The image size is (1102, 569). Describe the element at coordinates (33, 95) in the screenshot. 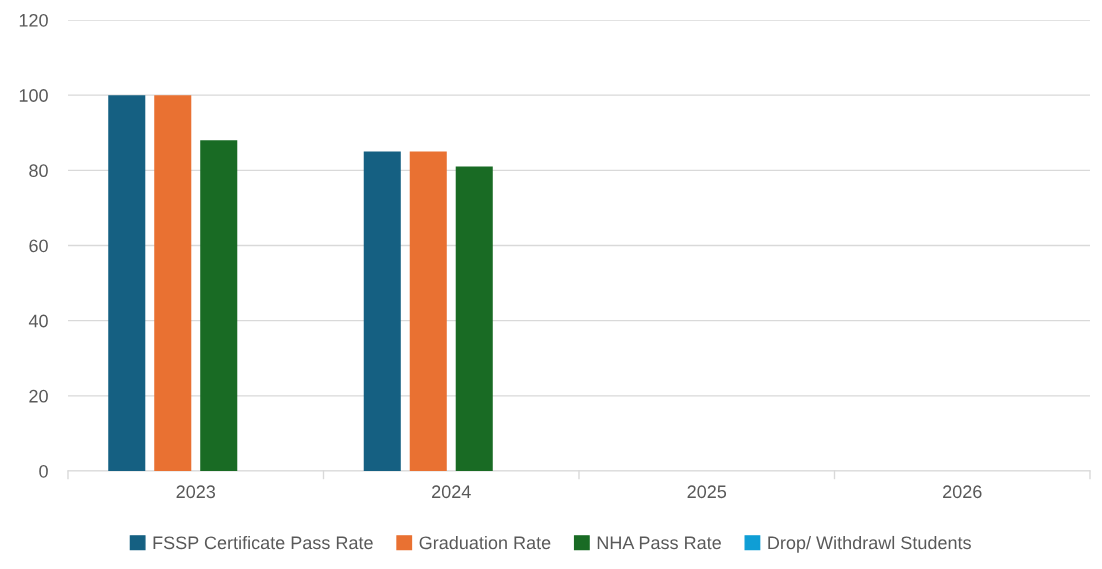

I see `y-tick-label: 100` at that location.